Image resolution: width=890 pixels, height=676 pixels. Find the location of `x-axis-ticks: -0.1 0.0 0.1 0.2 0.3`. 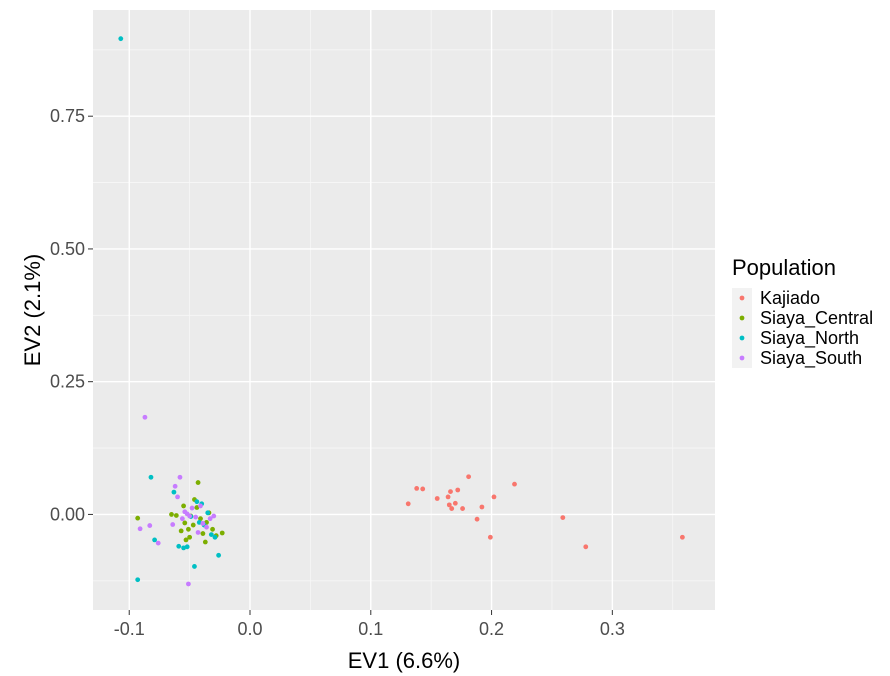

x-axis-ticks: -0.1 0.0 0.1 0.2 0.3 is located at coordinates (369, 624).